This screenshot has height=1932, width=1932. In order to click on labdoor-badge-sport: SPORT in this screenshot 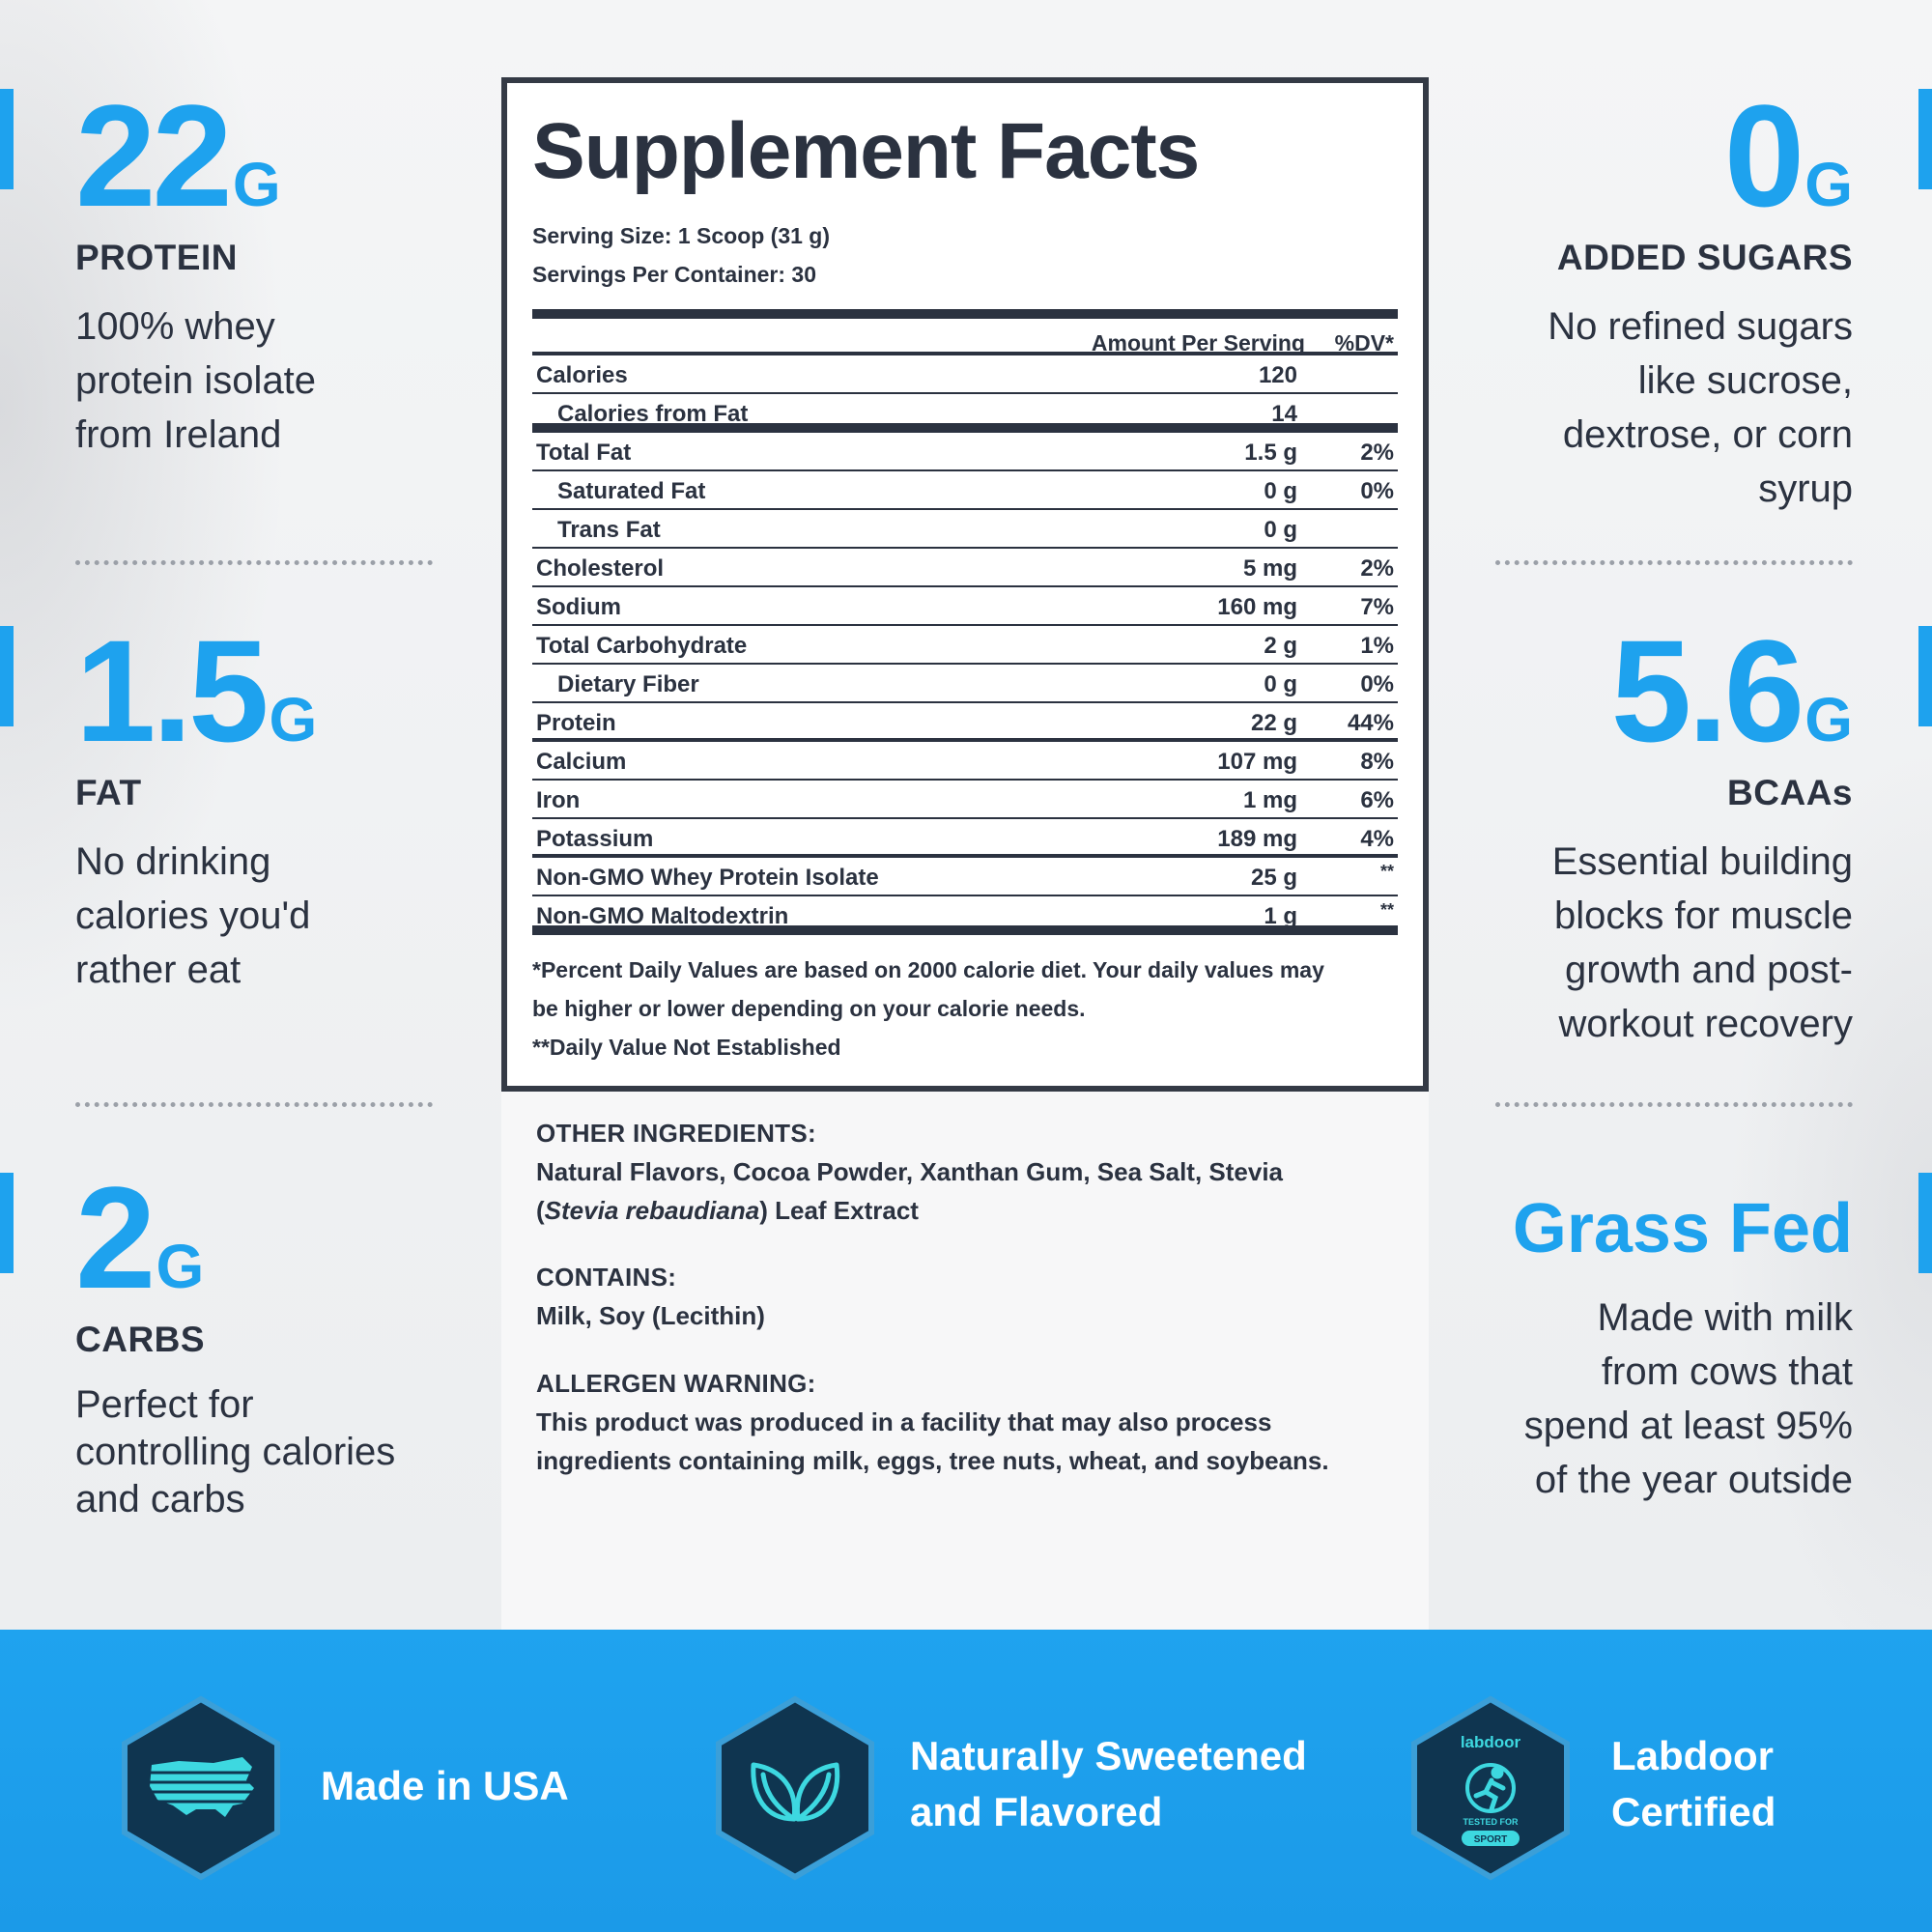, I will do `click(1490, 1839)`.